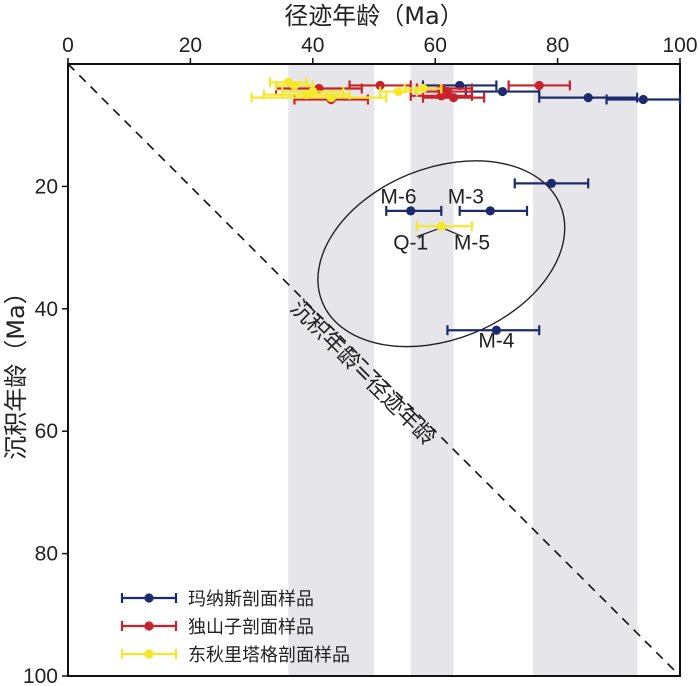 Image resolution: width=700 pixels, height=686 pixels. What do you see at coordinates (496, 340) in the screenshot?
I see `point-label: M-4` at bounding box center [496, 340].